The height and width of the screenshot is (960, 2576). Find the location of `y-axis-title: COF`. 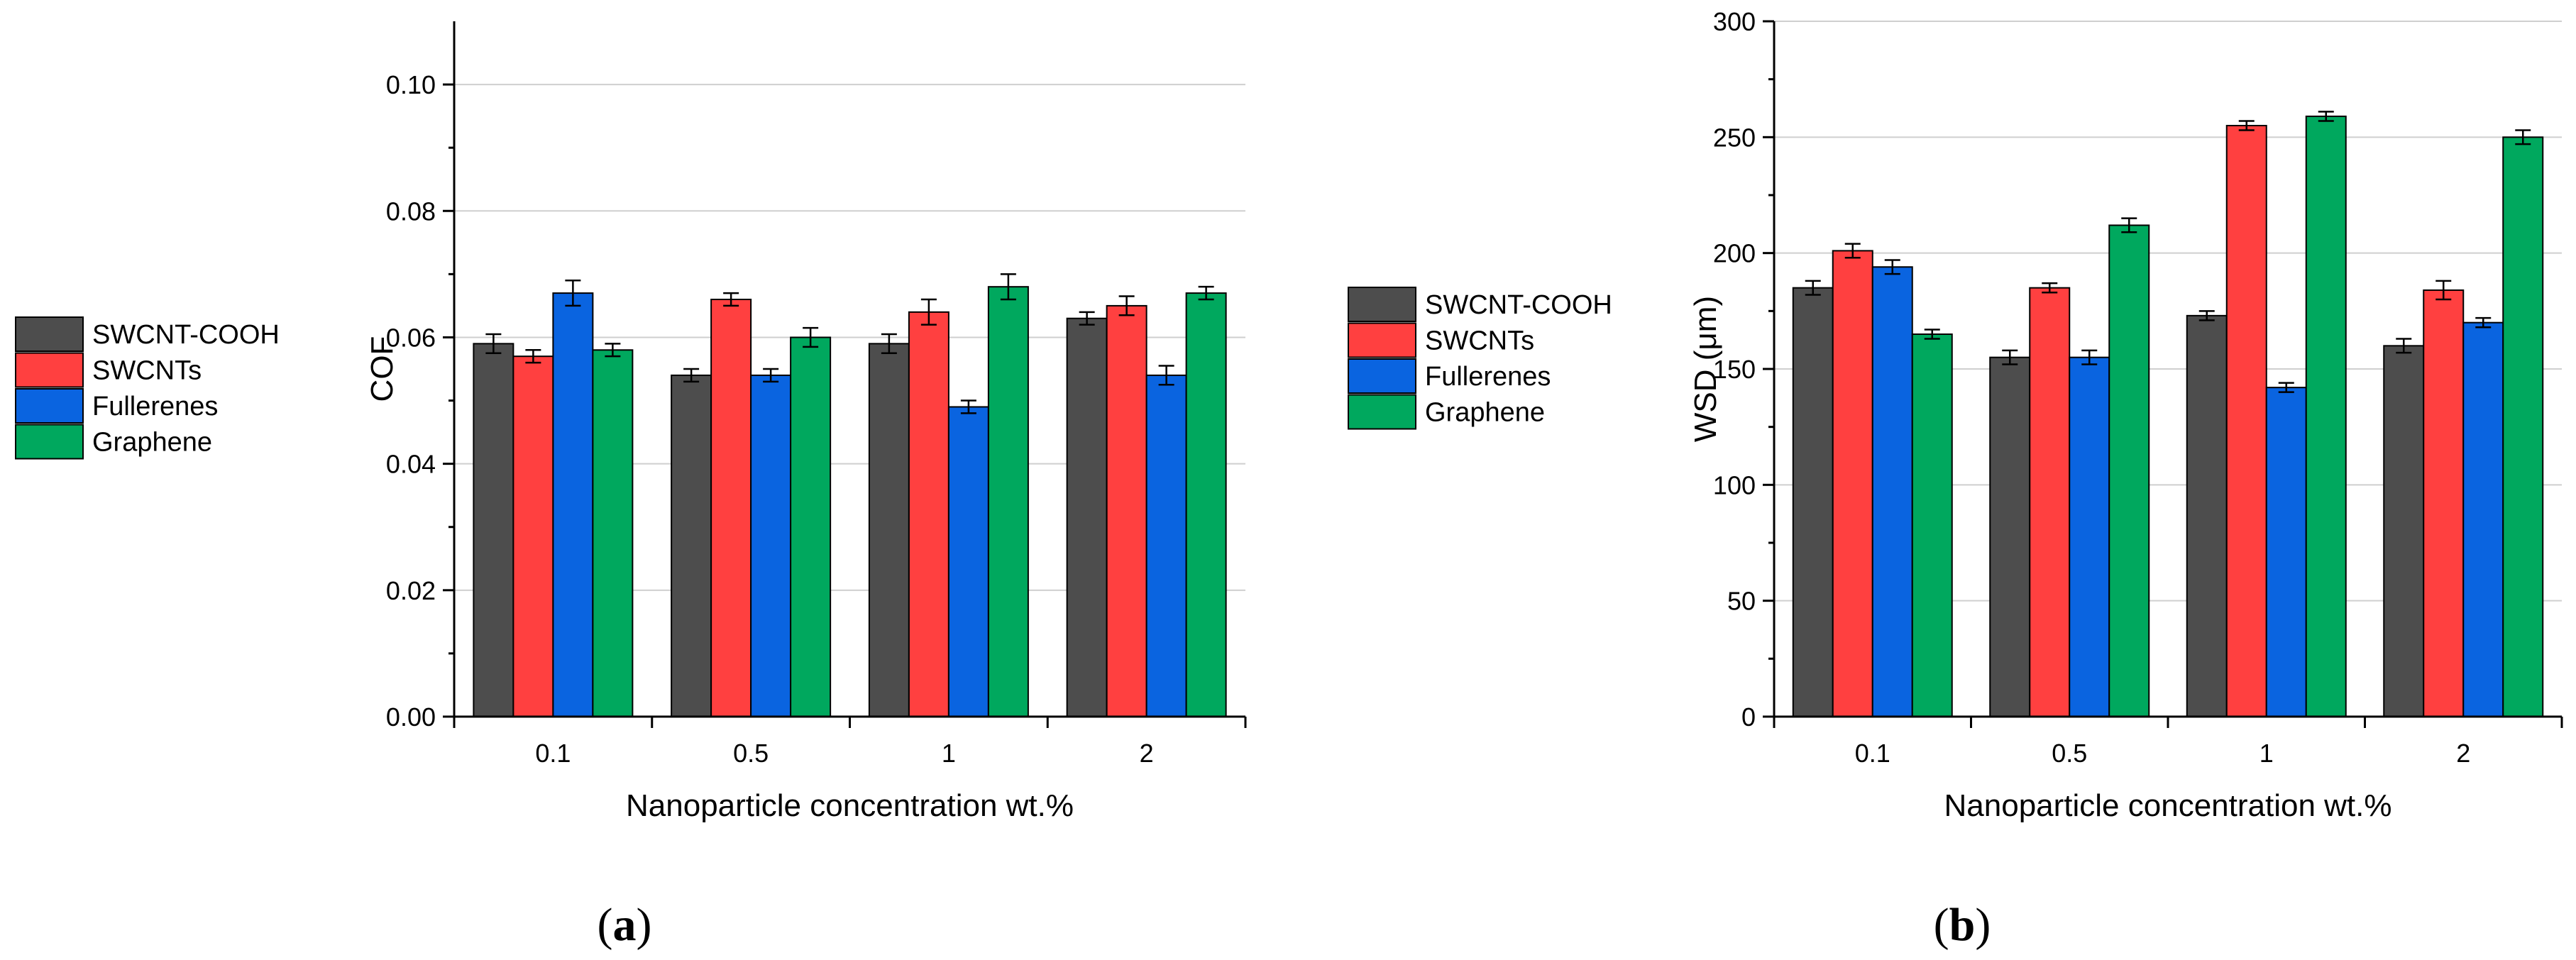

y-axis-title: COF is located at coordinates (382, 369).